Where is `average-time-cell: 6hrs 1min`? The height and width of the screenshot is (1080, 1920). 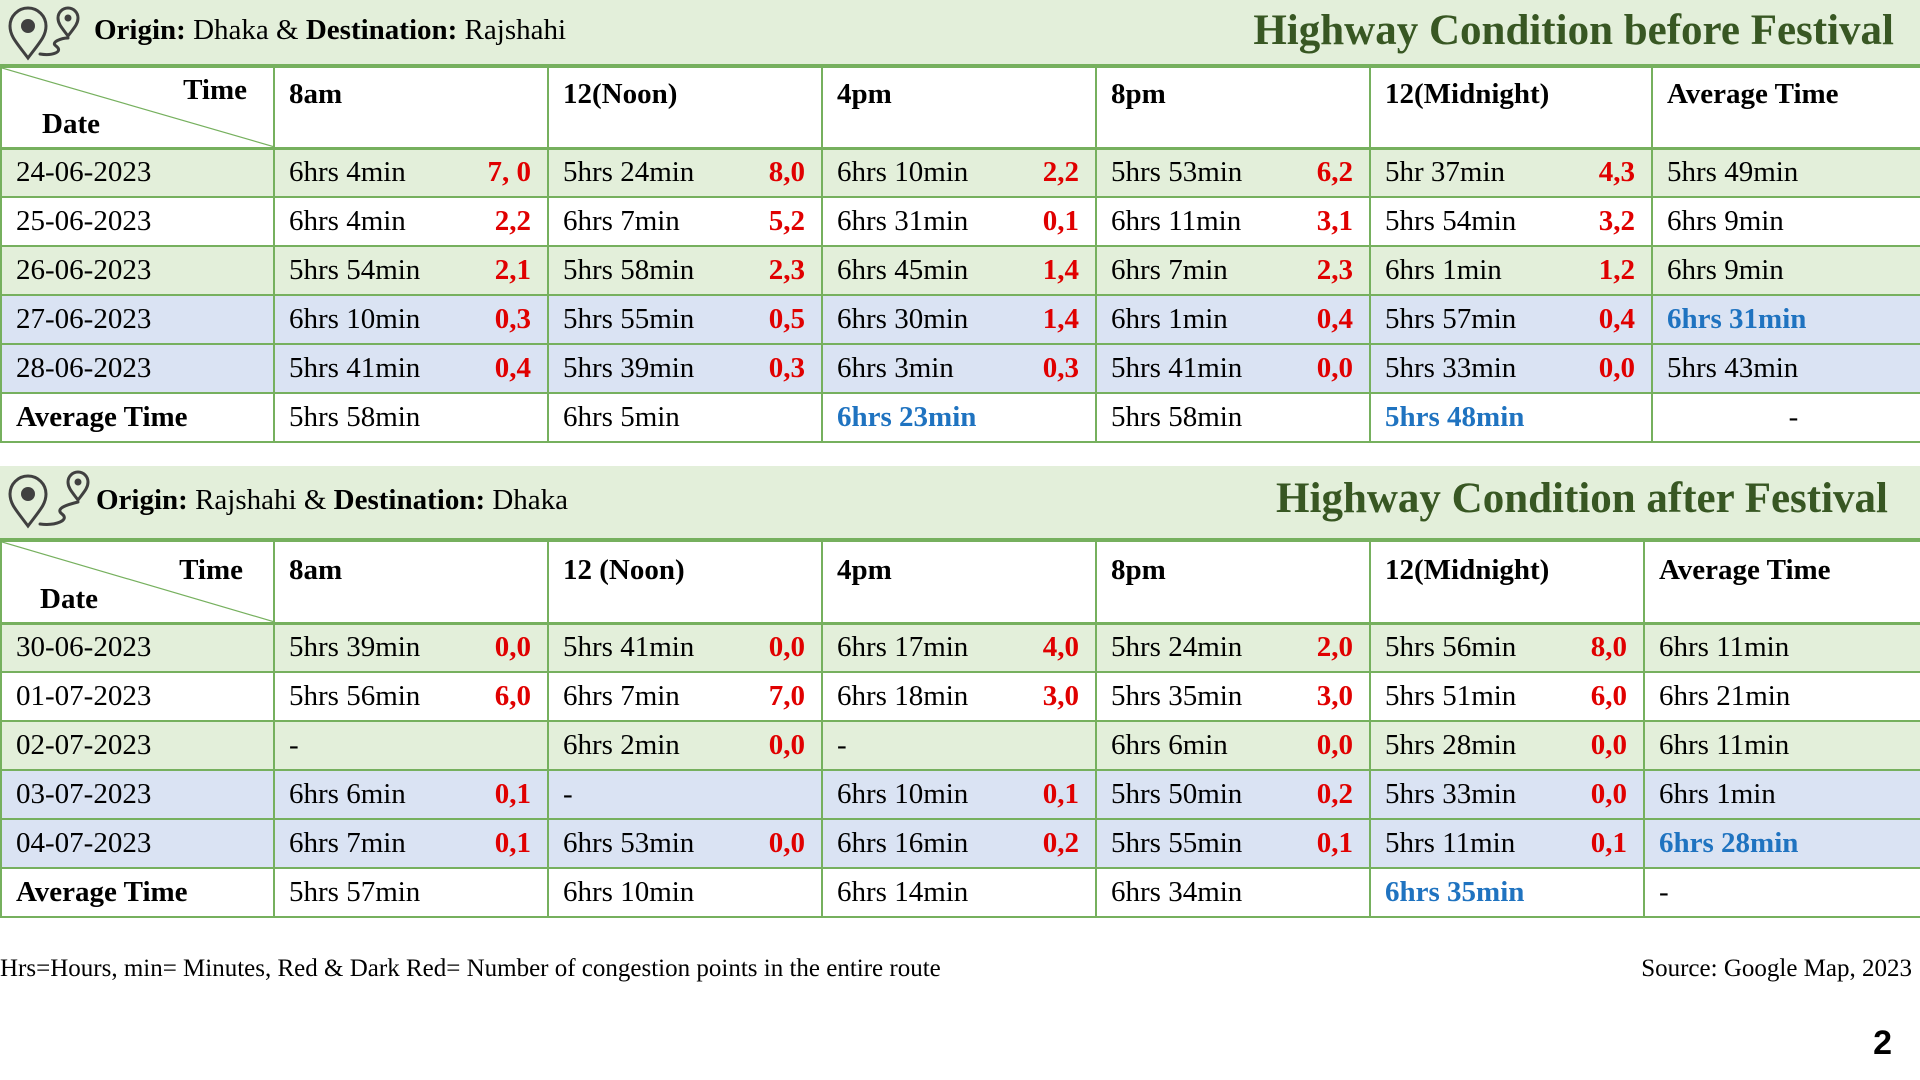
average-time-cell: 6hrs 1min is located at coordinates (1781, 794).